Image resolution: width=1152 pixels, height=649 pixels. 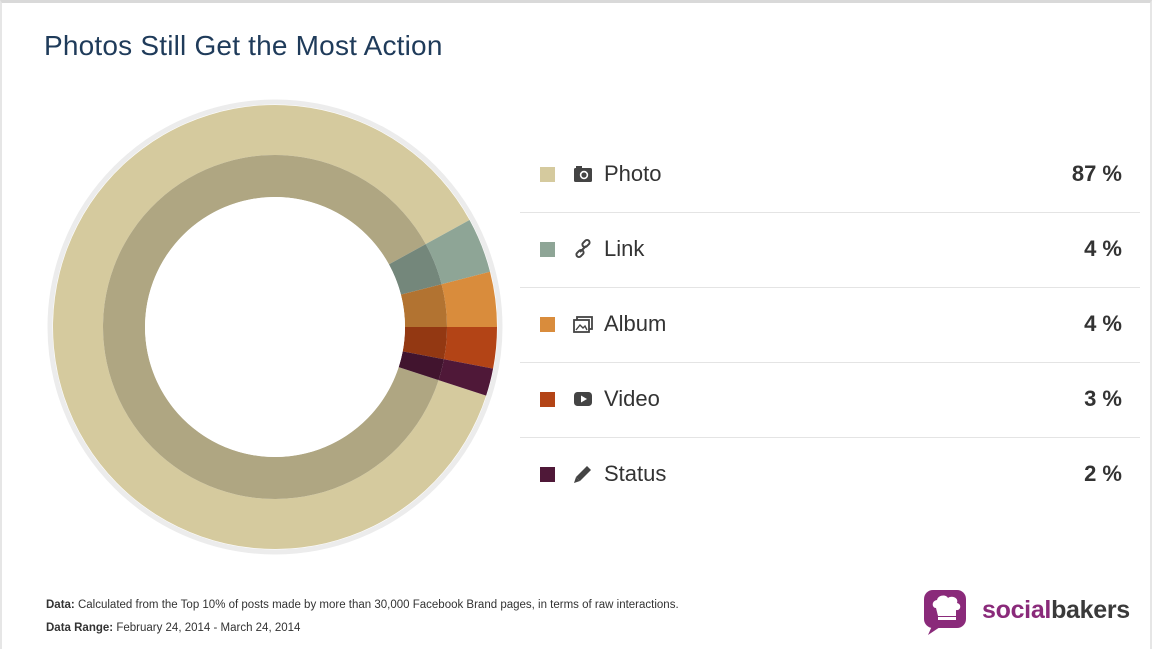 What do you see at coordinates (208, 628) in the screenshot?
I see `data-range-text: February 24, 2014 - March 24, 2014` at bounding box center [208, 628].